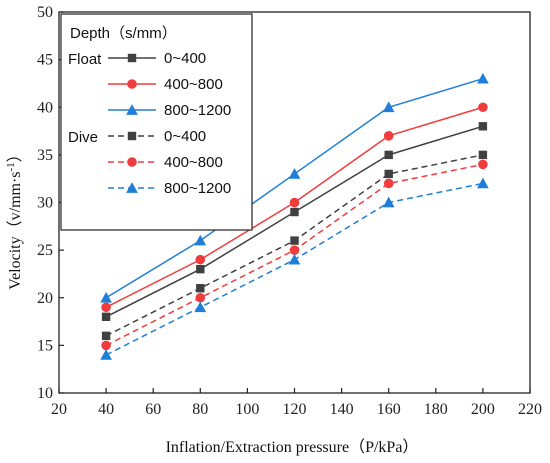  Describe the element at coordinates (14, 217) in the screenshot. I see `y-axis-label: Velocity（v/mm·s-1）` at that location.